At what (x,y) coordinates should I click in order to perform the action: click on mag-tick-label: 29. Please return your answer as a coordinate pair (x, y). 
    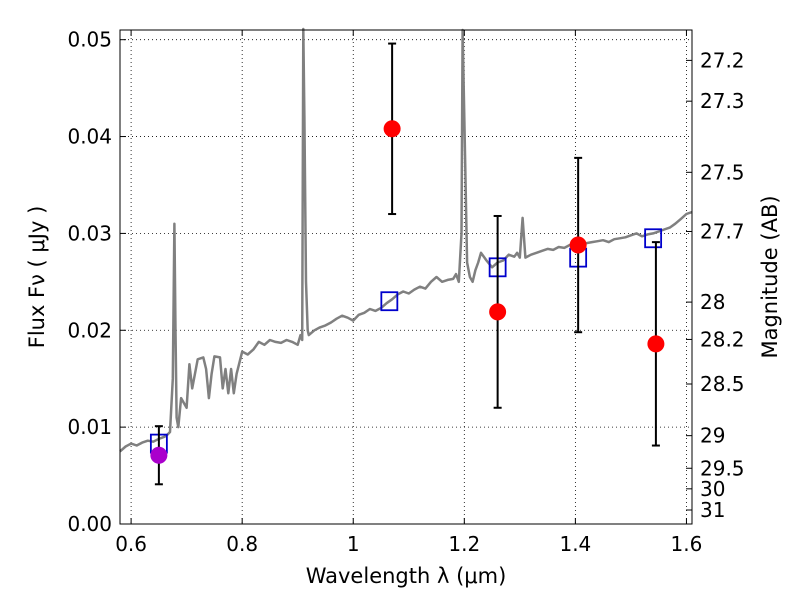
    Looking at the image, I should click on (712, 436).